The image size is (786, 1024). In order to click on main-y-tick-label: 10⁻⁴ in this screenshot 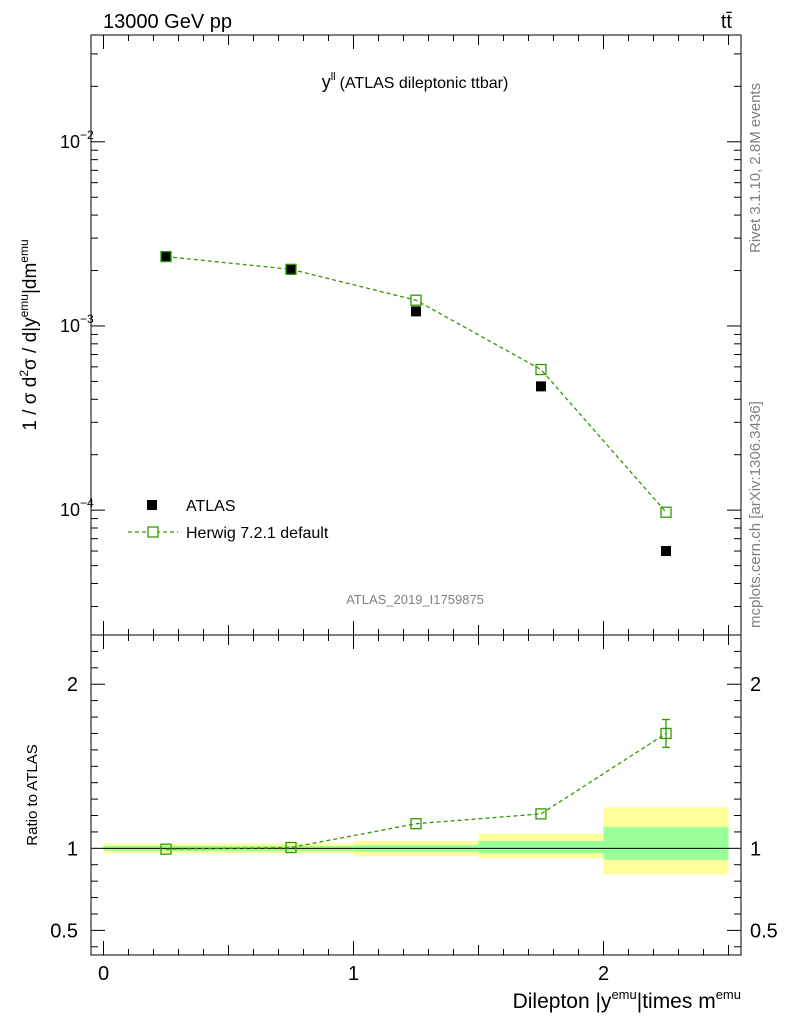, I will do `click(77, 508)`.